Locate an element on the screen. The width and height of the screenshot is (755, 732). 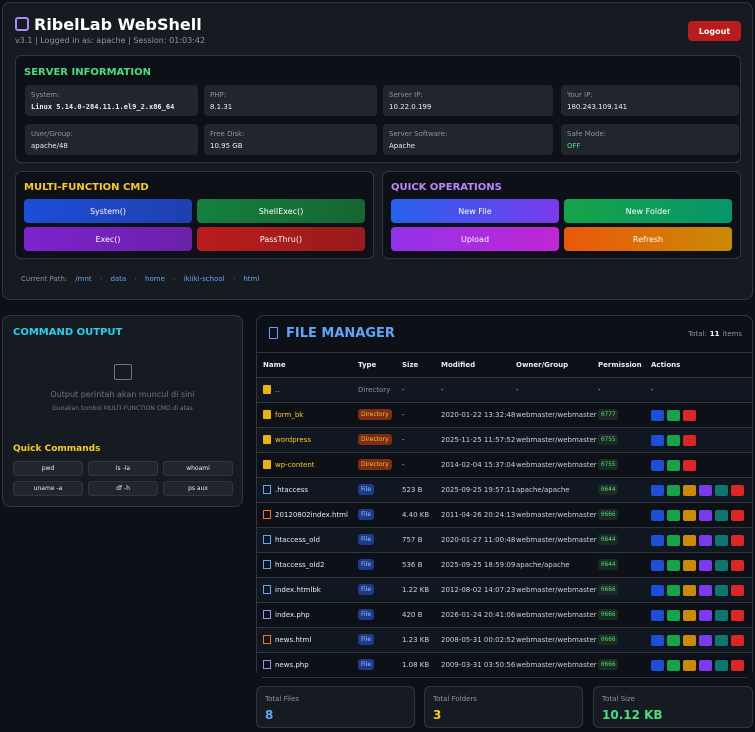
quick-command: pwd is located at coordinates (48, 468).